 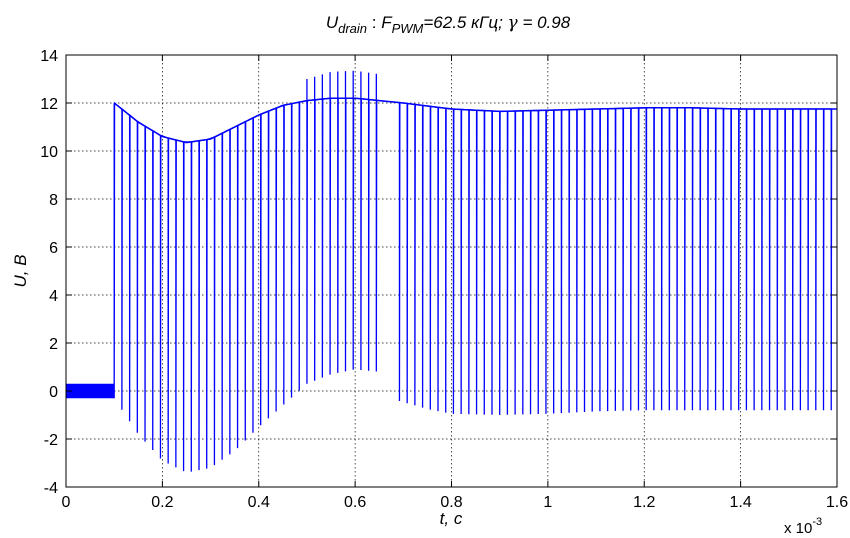 I want to click on y-tick-label: 4, so click(x=53, y=296).